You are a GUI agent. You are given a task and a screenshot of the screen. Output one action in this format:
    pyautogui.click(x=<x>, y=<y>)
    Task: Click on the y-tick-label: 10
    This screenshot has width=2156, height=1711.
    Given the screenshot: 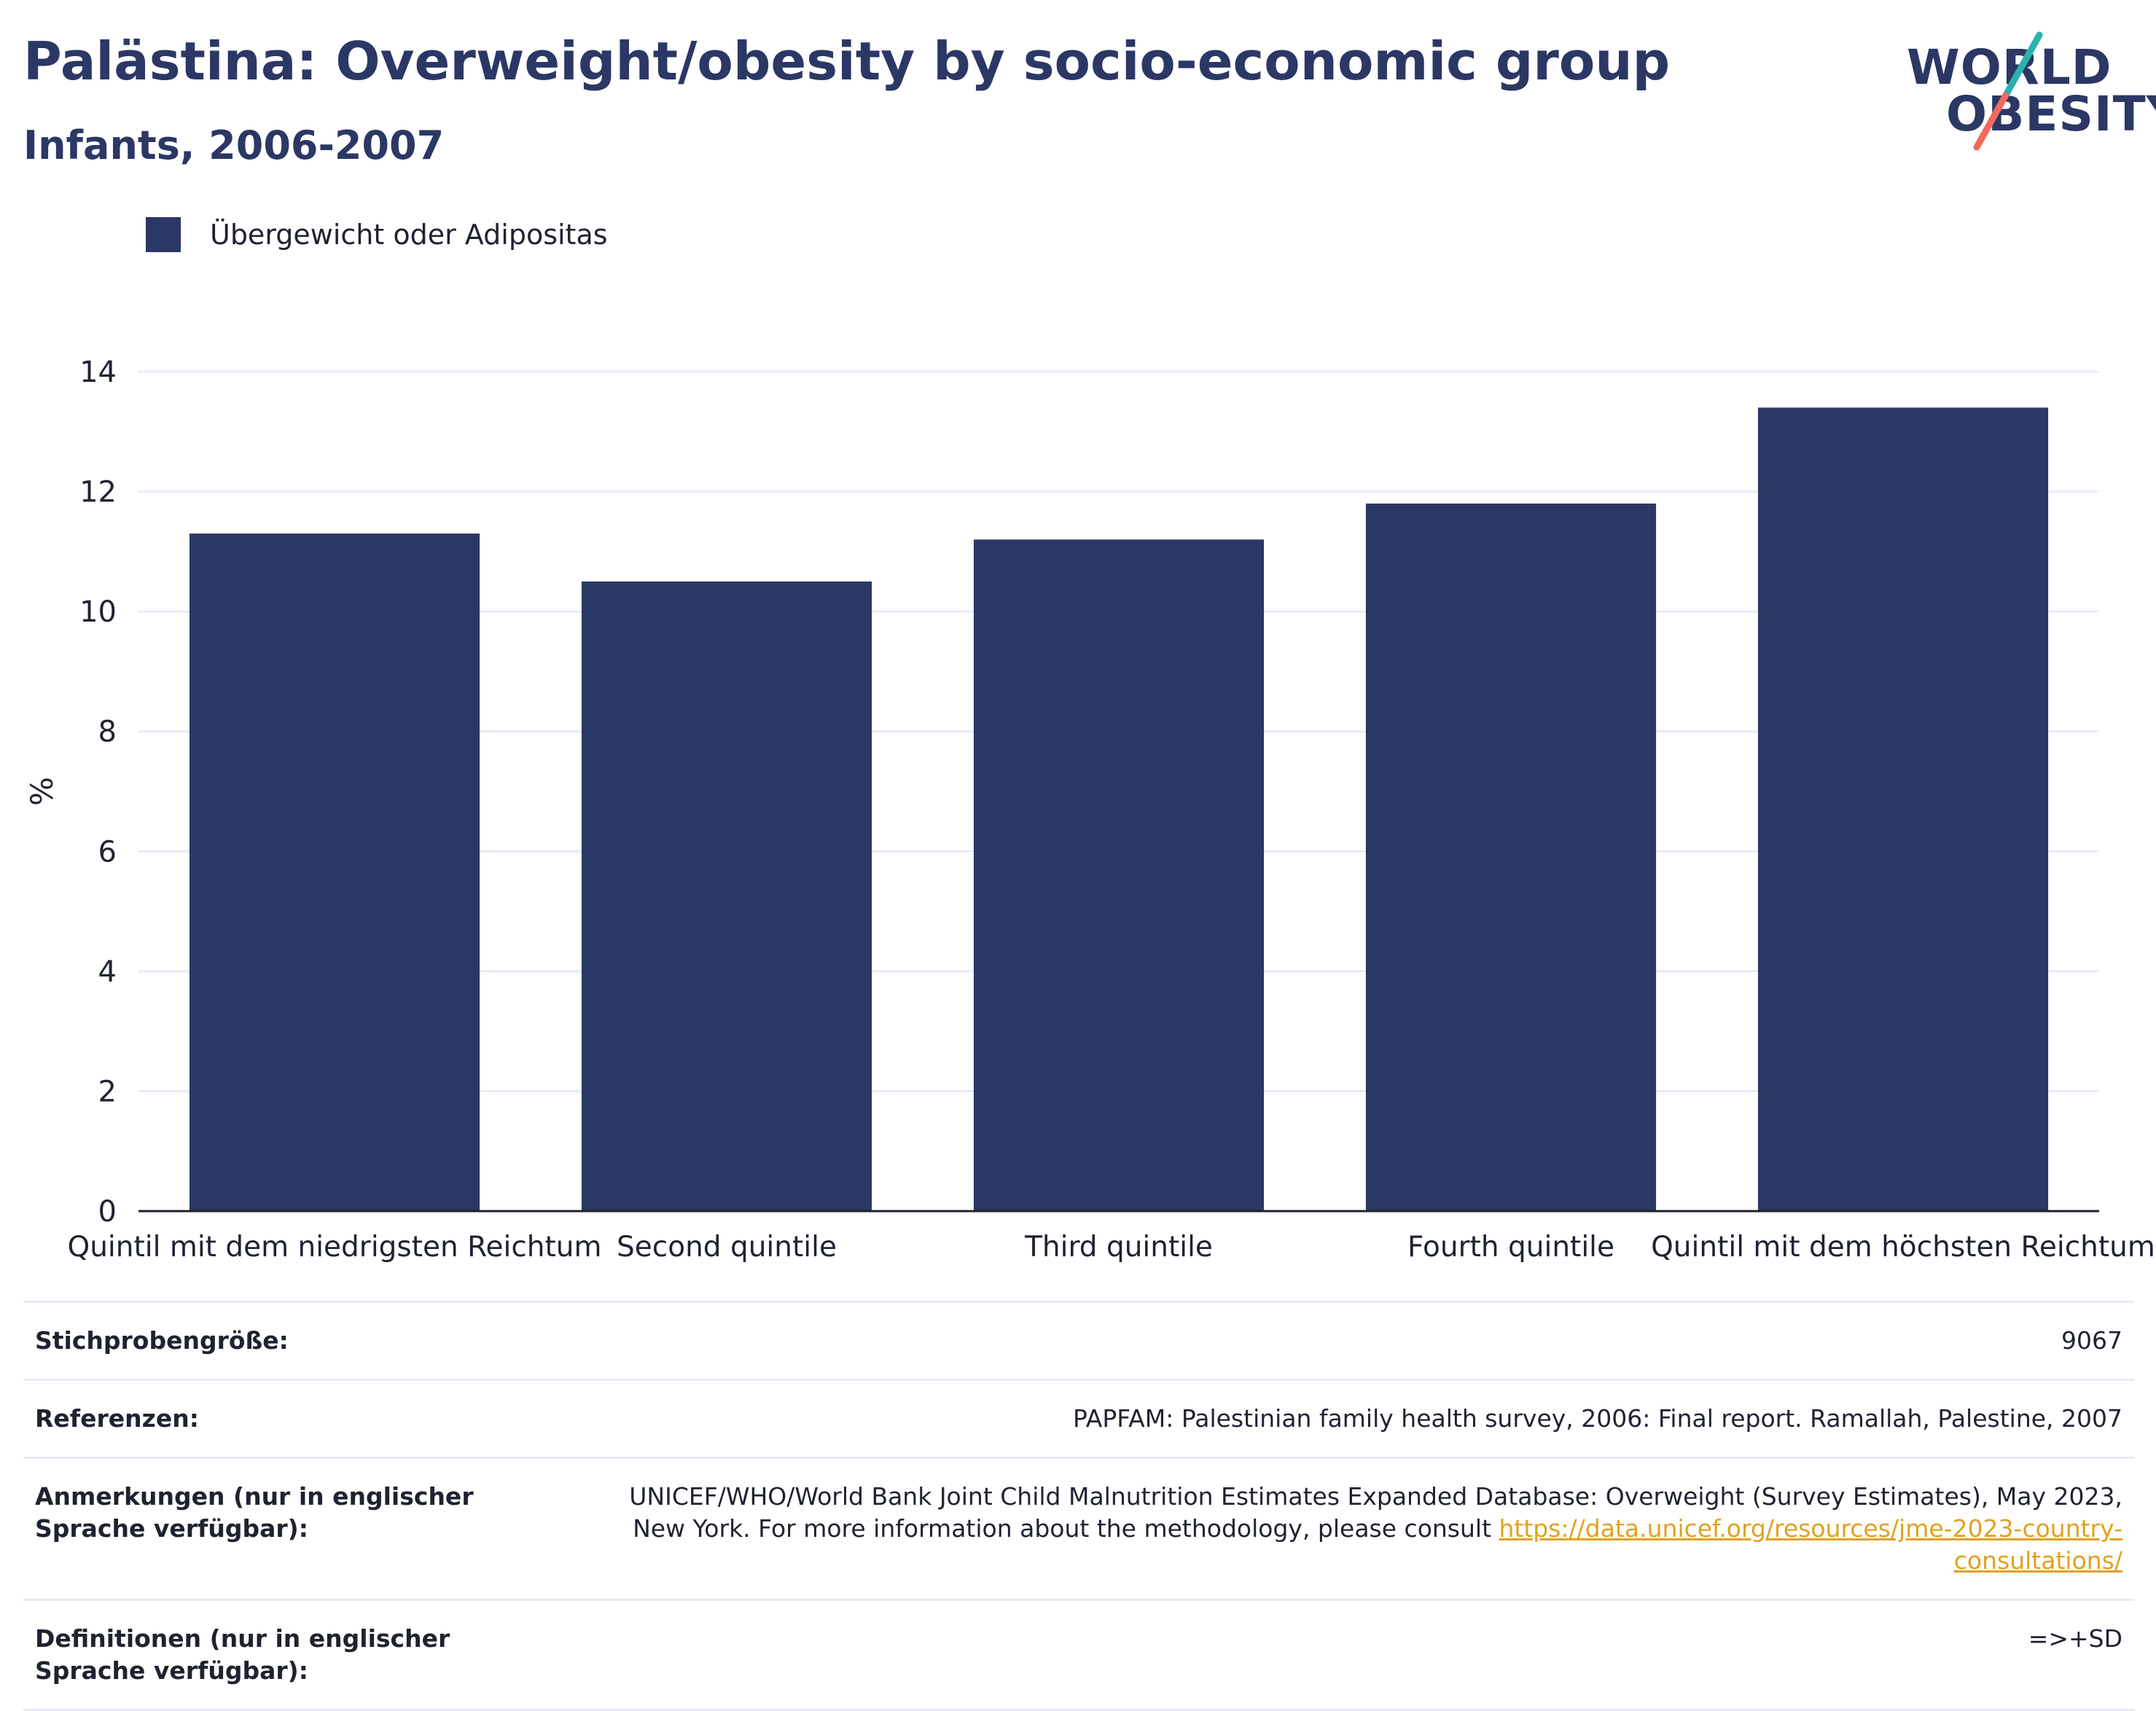 What is the action you would take?
    pyautogui.click(x=98, y=612)
    